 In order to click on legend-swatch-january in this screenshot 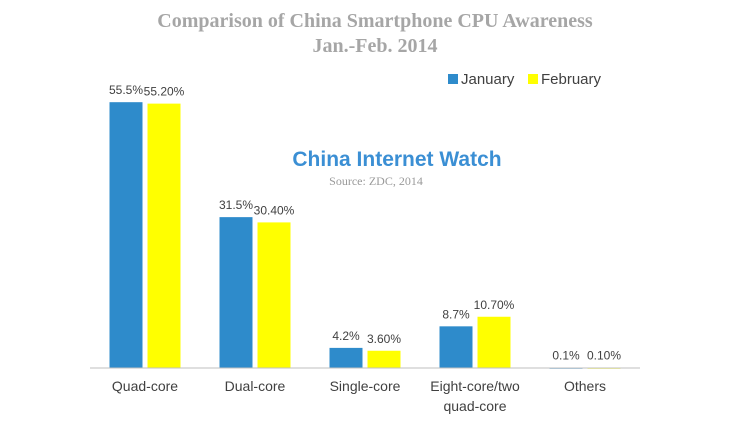, I will do `click(453, 79)`.